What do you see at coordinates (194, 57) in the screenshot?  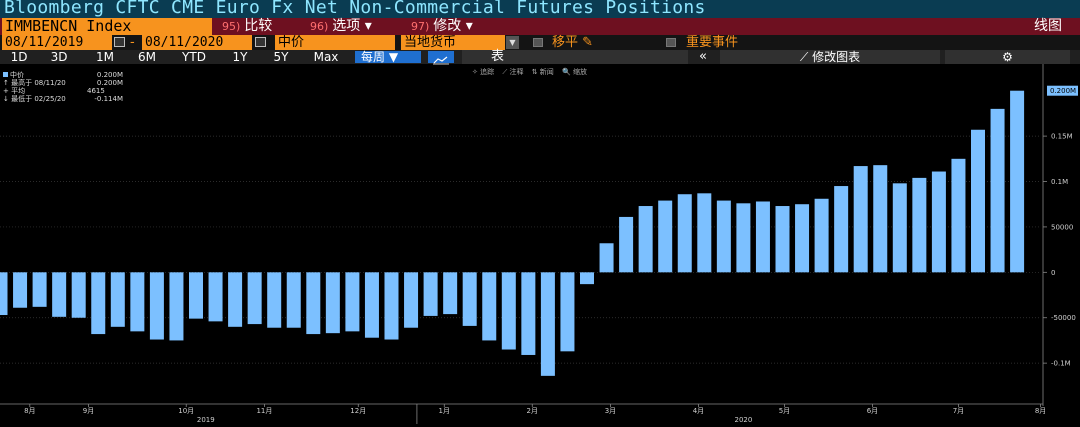 I see `period-ytd: YTD` at bounding box center [194, 57].